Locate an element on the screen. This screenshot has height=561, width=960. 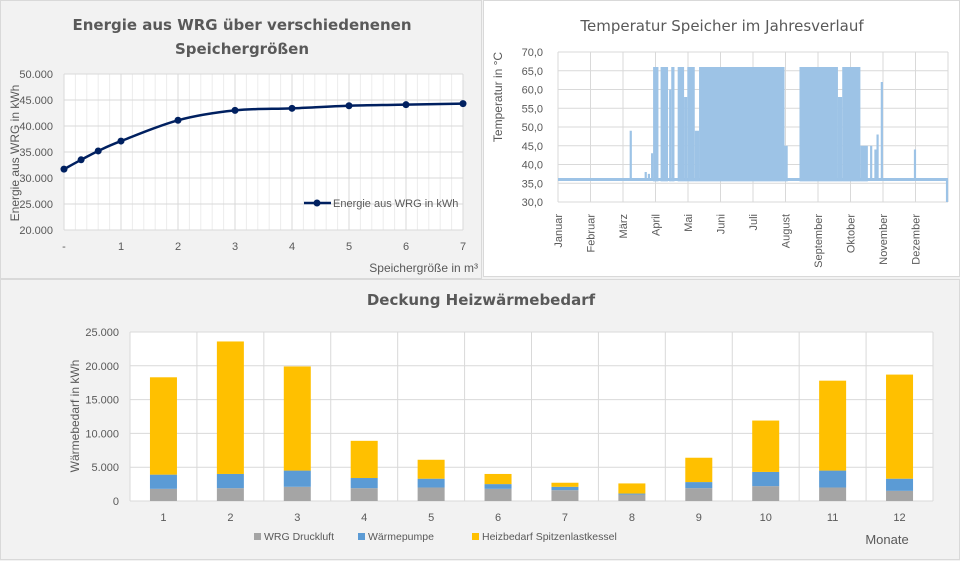
y-tick-label: 25.000 is located at coordinates (102, 333).